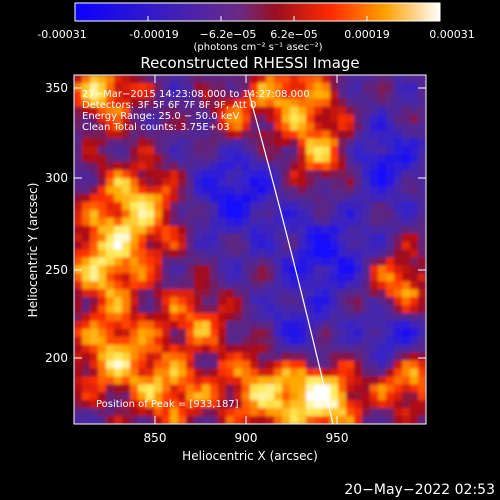 The height and width of the screenshot is (500, 500). What do you see at coordinates (452, 34) in the screenshot?
I see `colorbar-tick-label: 0.00031` at bounding box center [452, 34].